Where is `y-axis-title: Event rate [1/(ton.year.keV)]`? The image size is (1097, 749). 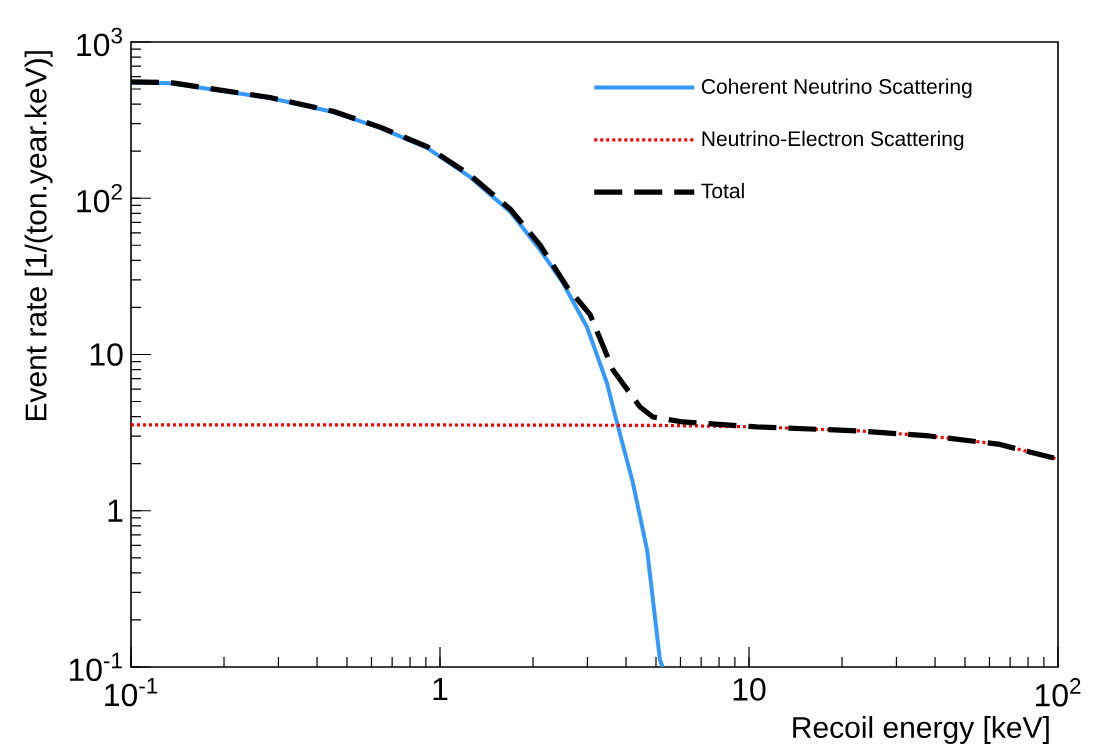 y-axis-title: Event rate [1/(ton.year.keV)] is located at coordinates (38, 236).